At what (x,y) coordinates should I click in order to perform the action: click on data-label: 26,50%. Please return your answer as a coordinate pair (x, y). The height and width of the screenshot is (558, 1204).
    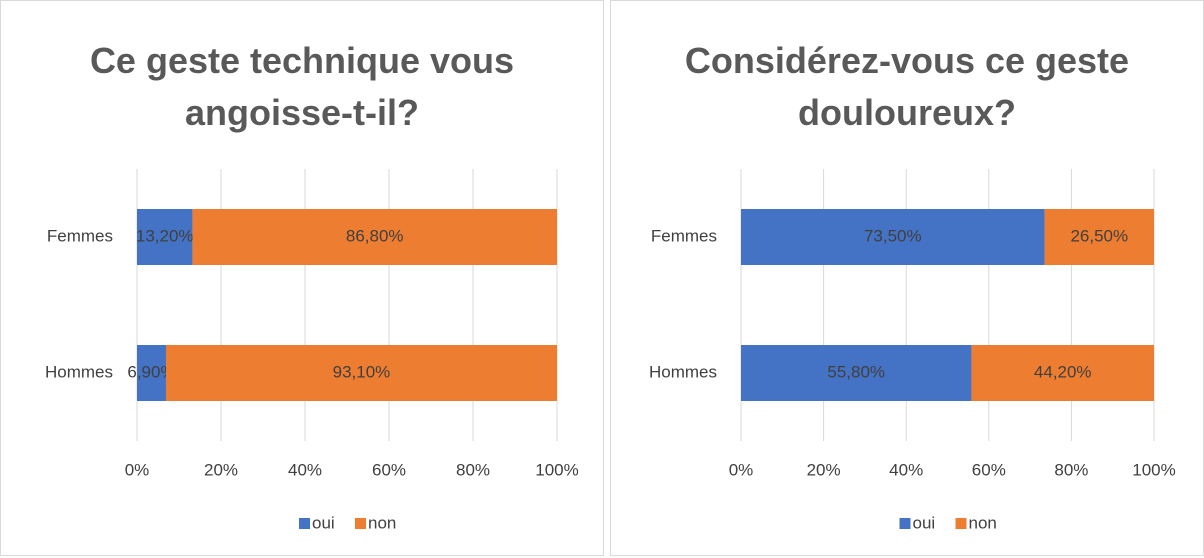
    Looking at the image, I should click on (1099, 235).